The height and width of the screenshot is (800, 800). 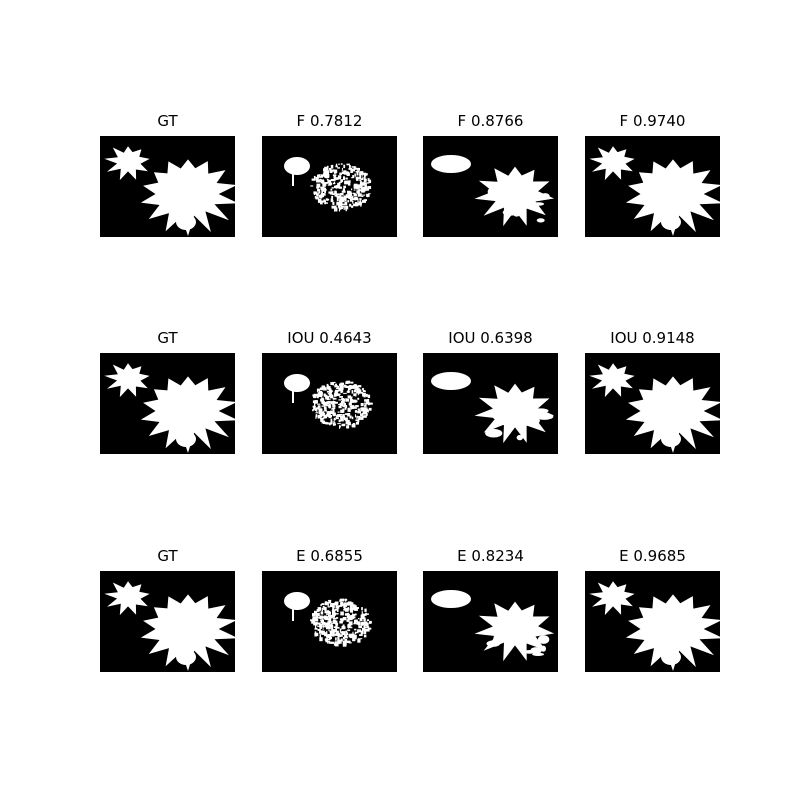 What do you see at coordinates (652, 121) in the screenshot?
I see `panel-title: F 0.9740` at bounding box center [652, 121].